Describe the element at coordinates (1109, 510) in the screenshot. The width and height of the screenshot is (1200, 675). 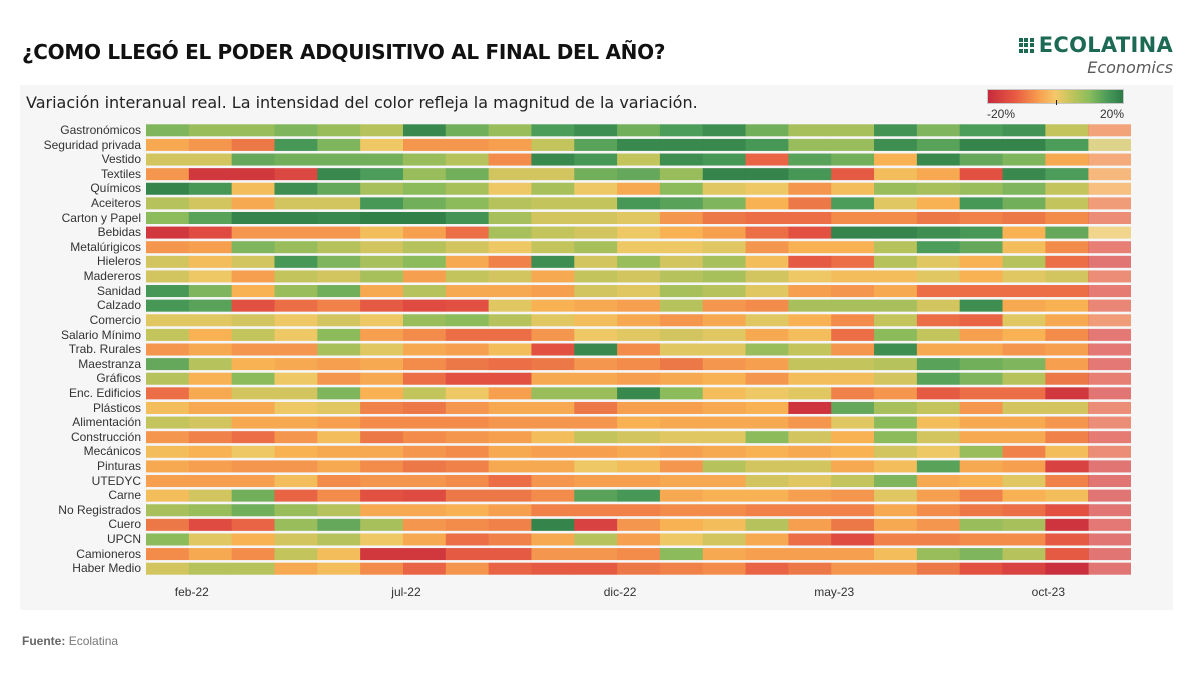
I see `heatmap-cell: No Registrados · nov-23: -15%` at that location.